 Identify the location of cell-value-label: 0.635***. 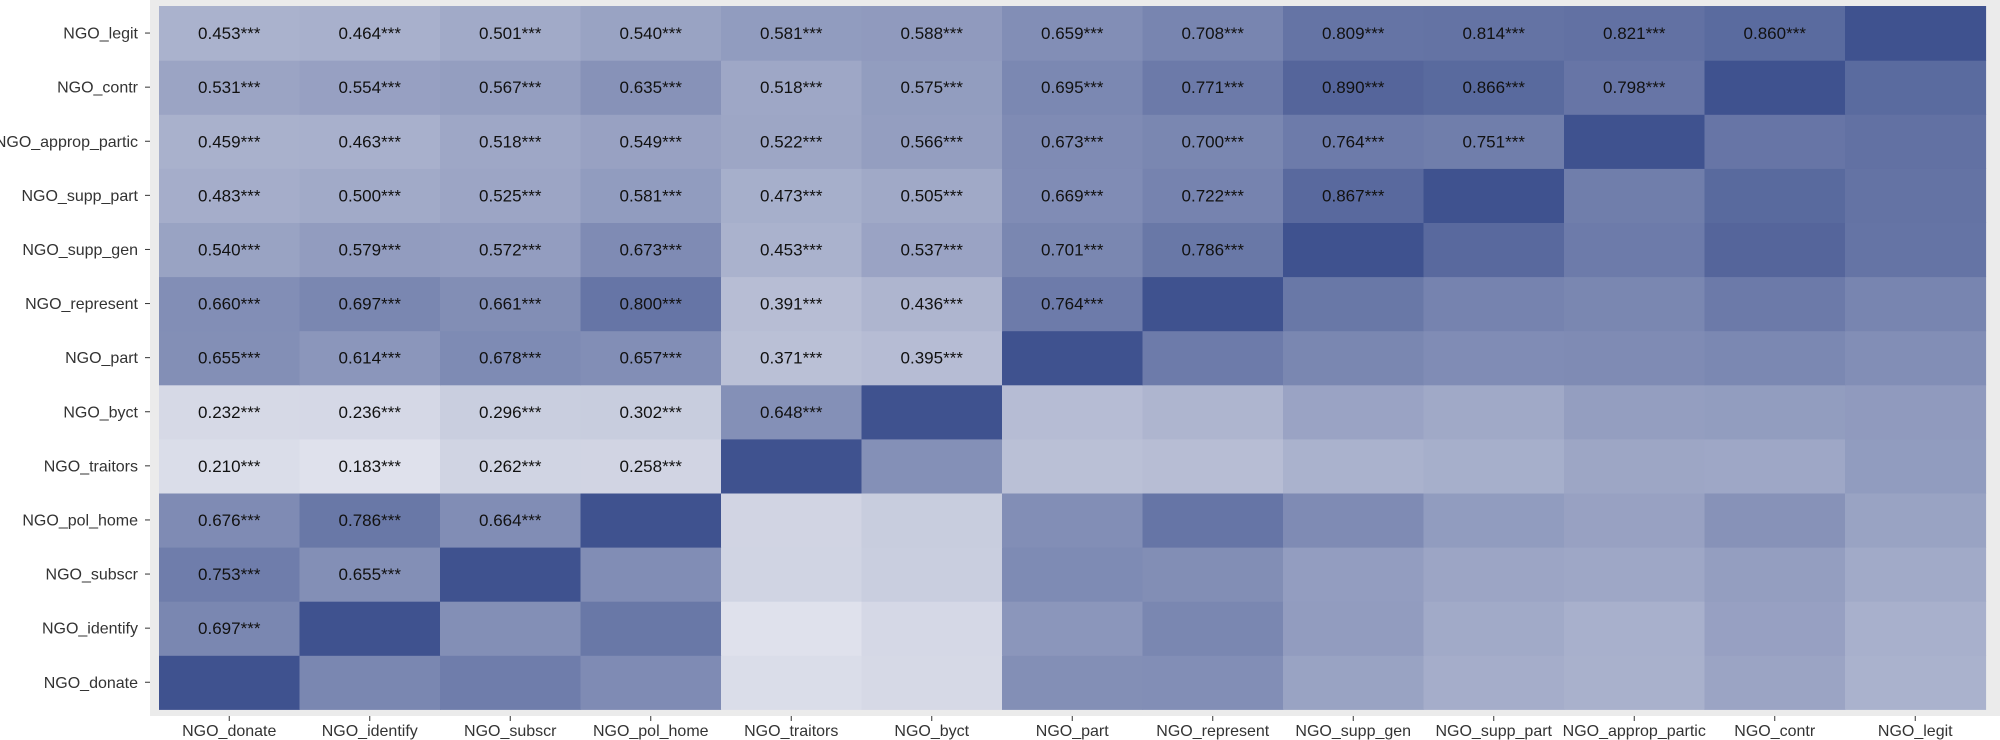
(651, 87).